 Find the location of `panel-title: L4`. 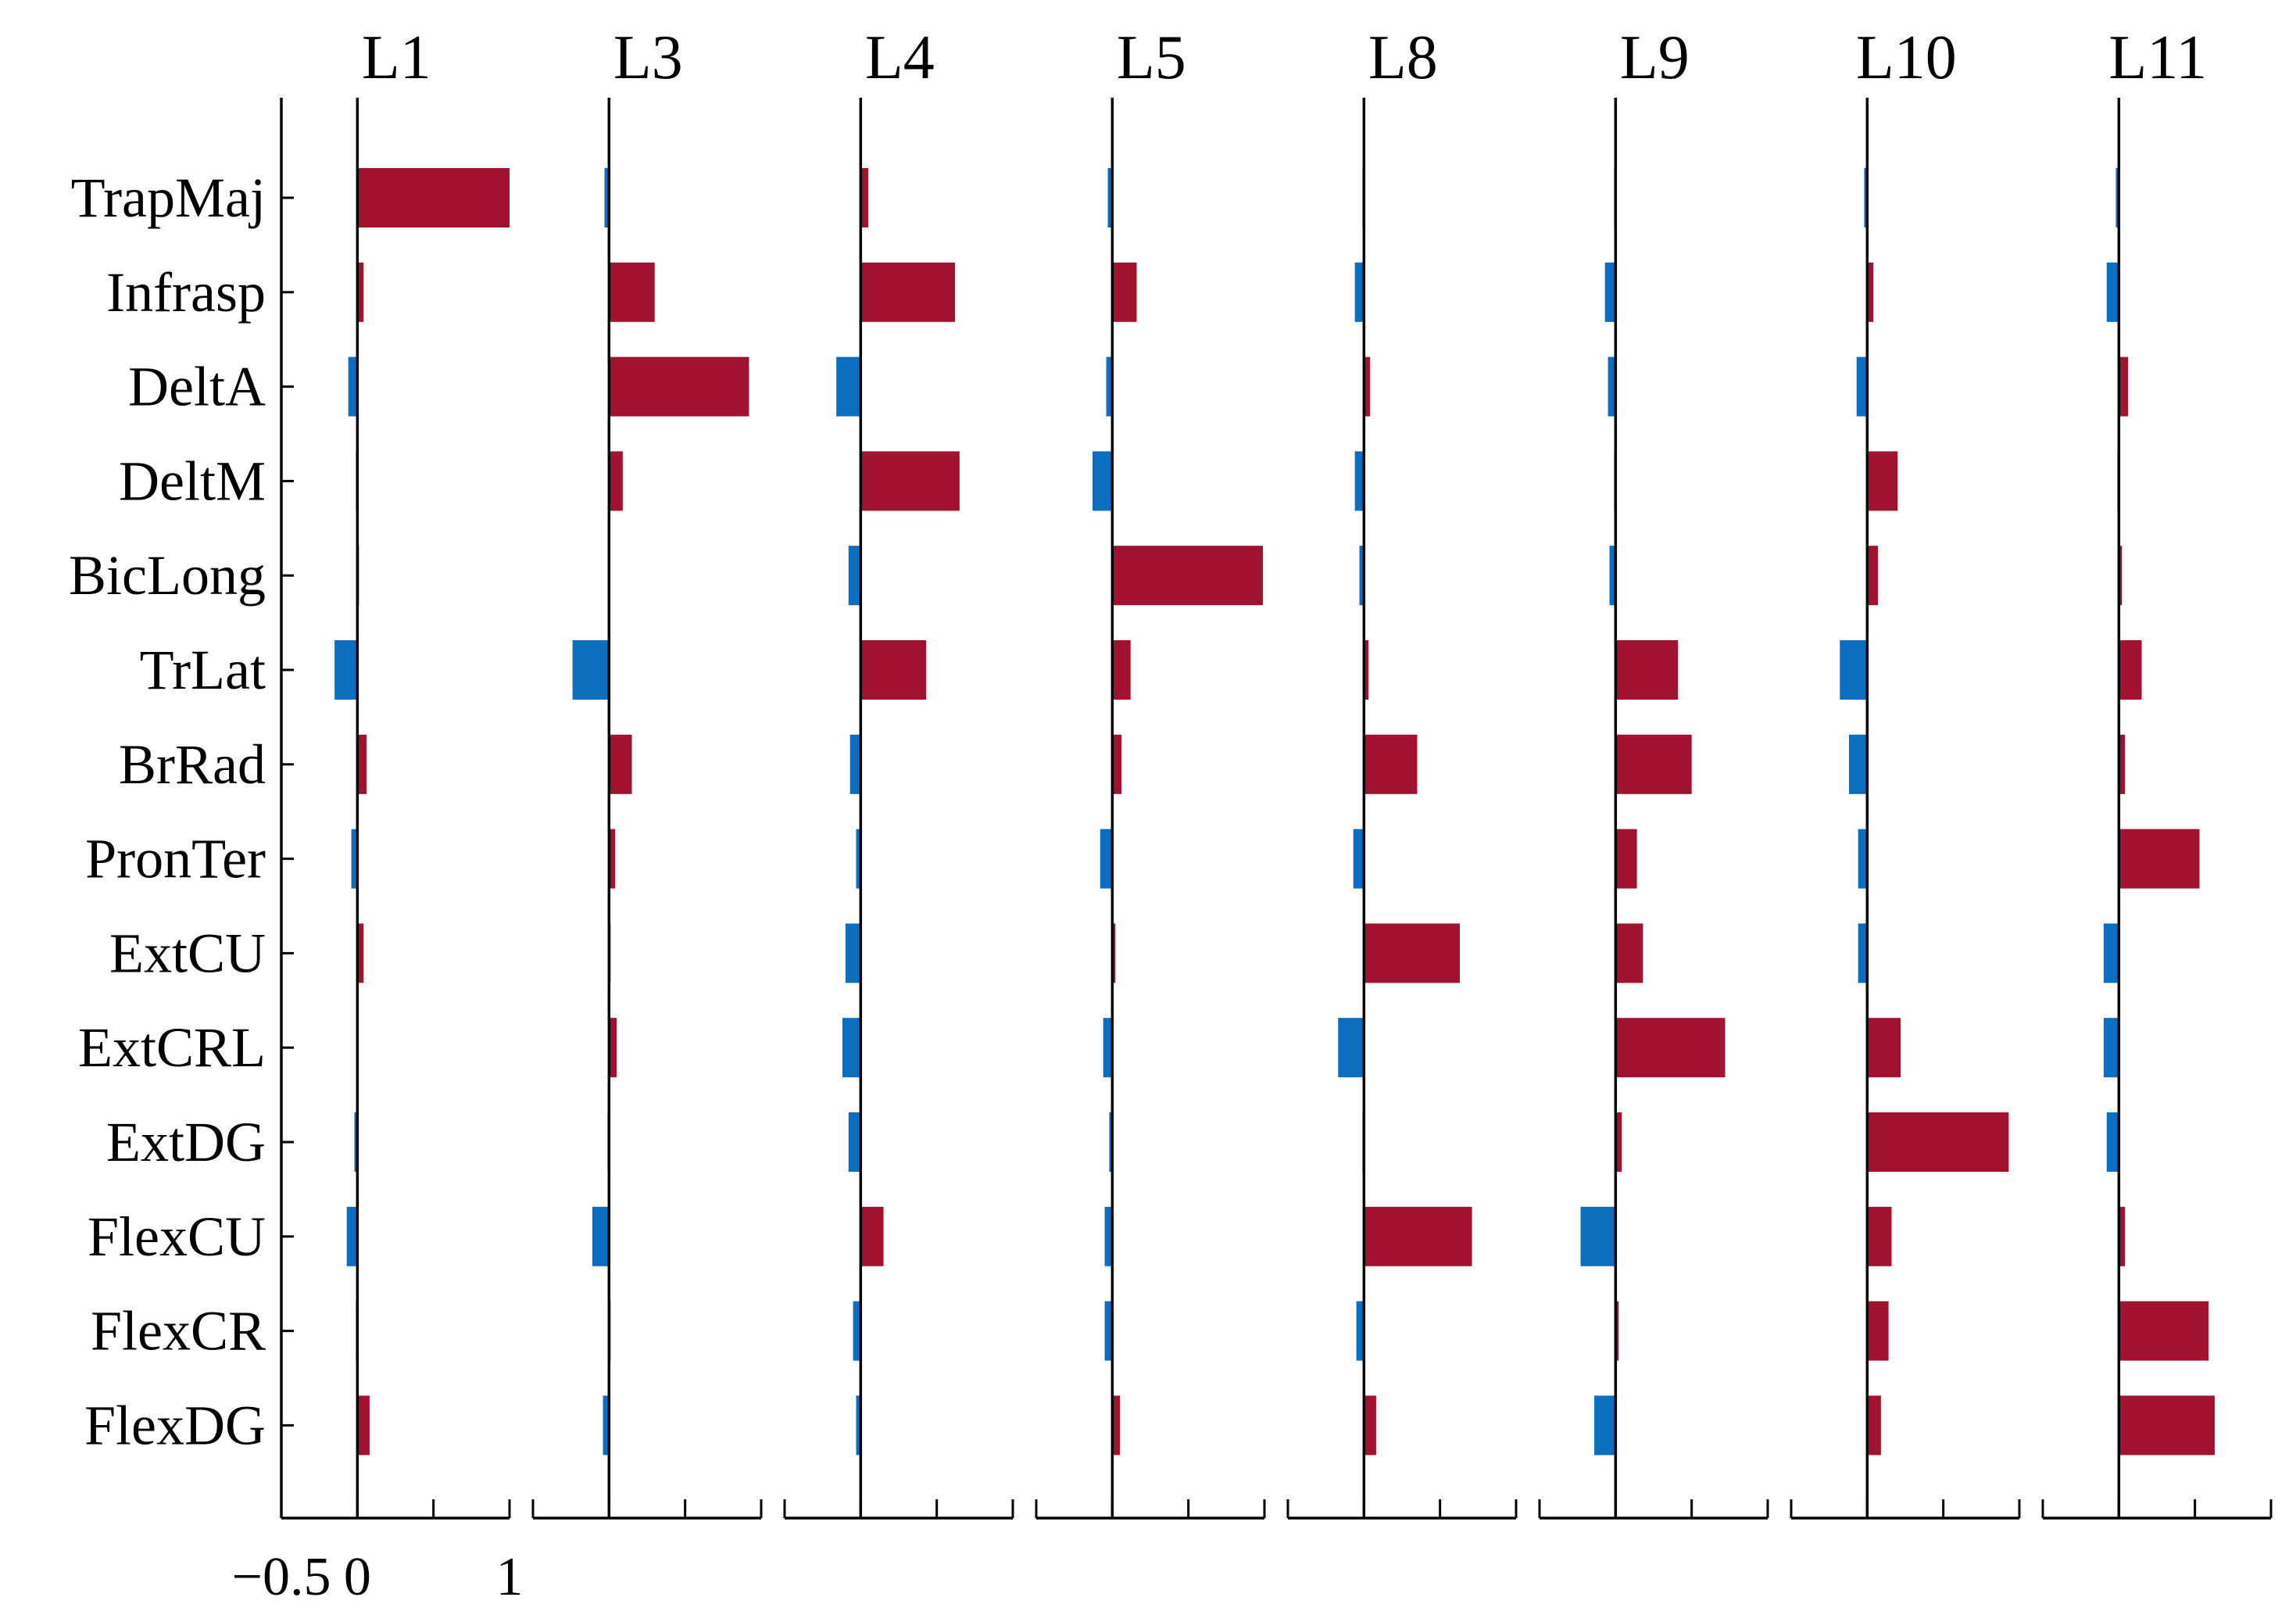

panel-title: L4 is located at coordinates (900, 58).